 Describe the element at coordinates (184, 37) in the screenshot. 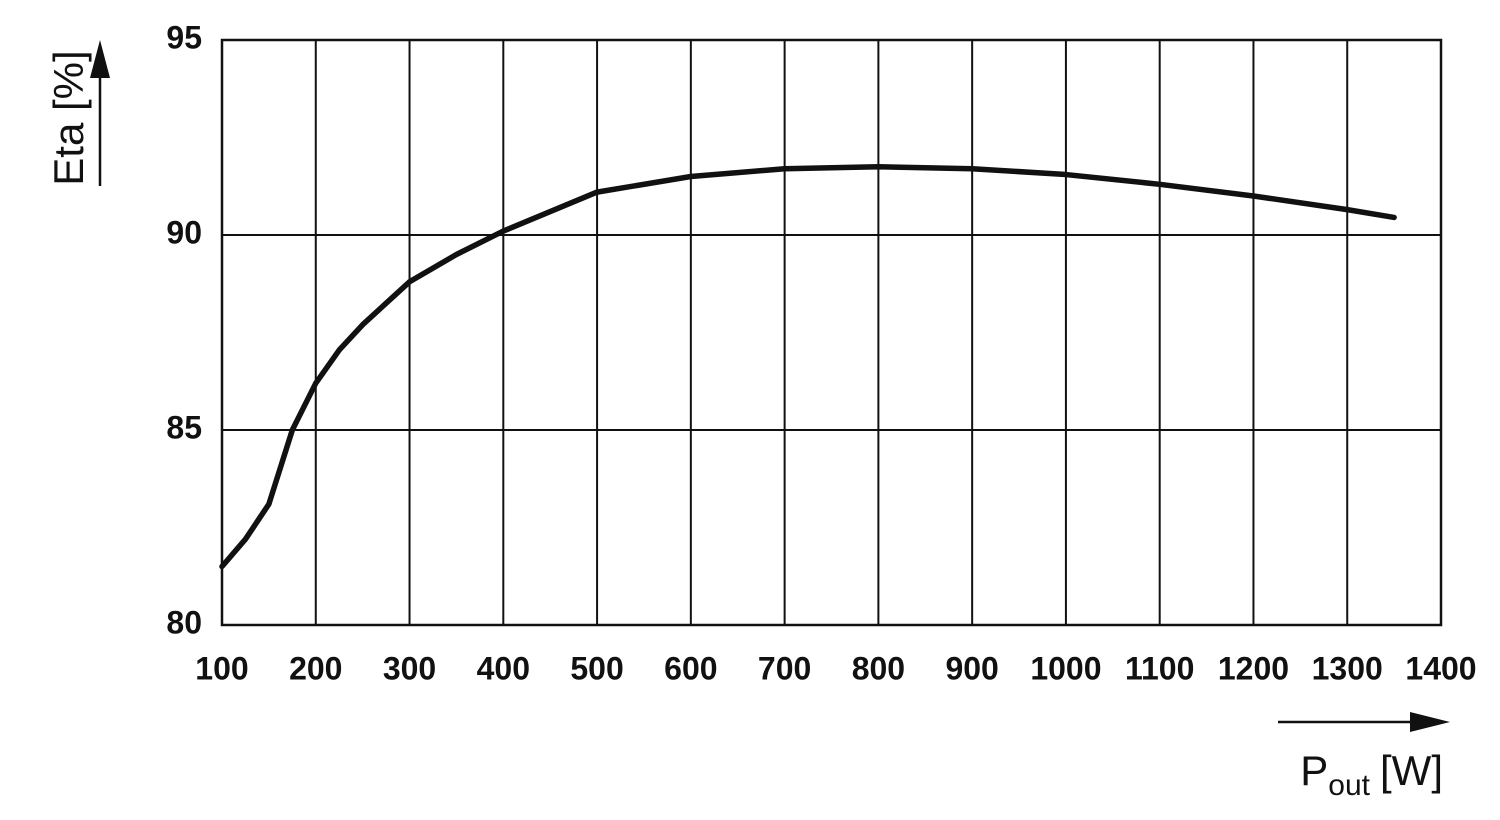

I see `y-tick-label: 95` at that location.